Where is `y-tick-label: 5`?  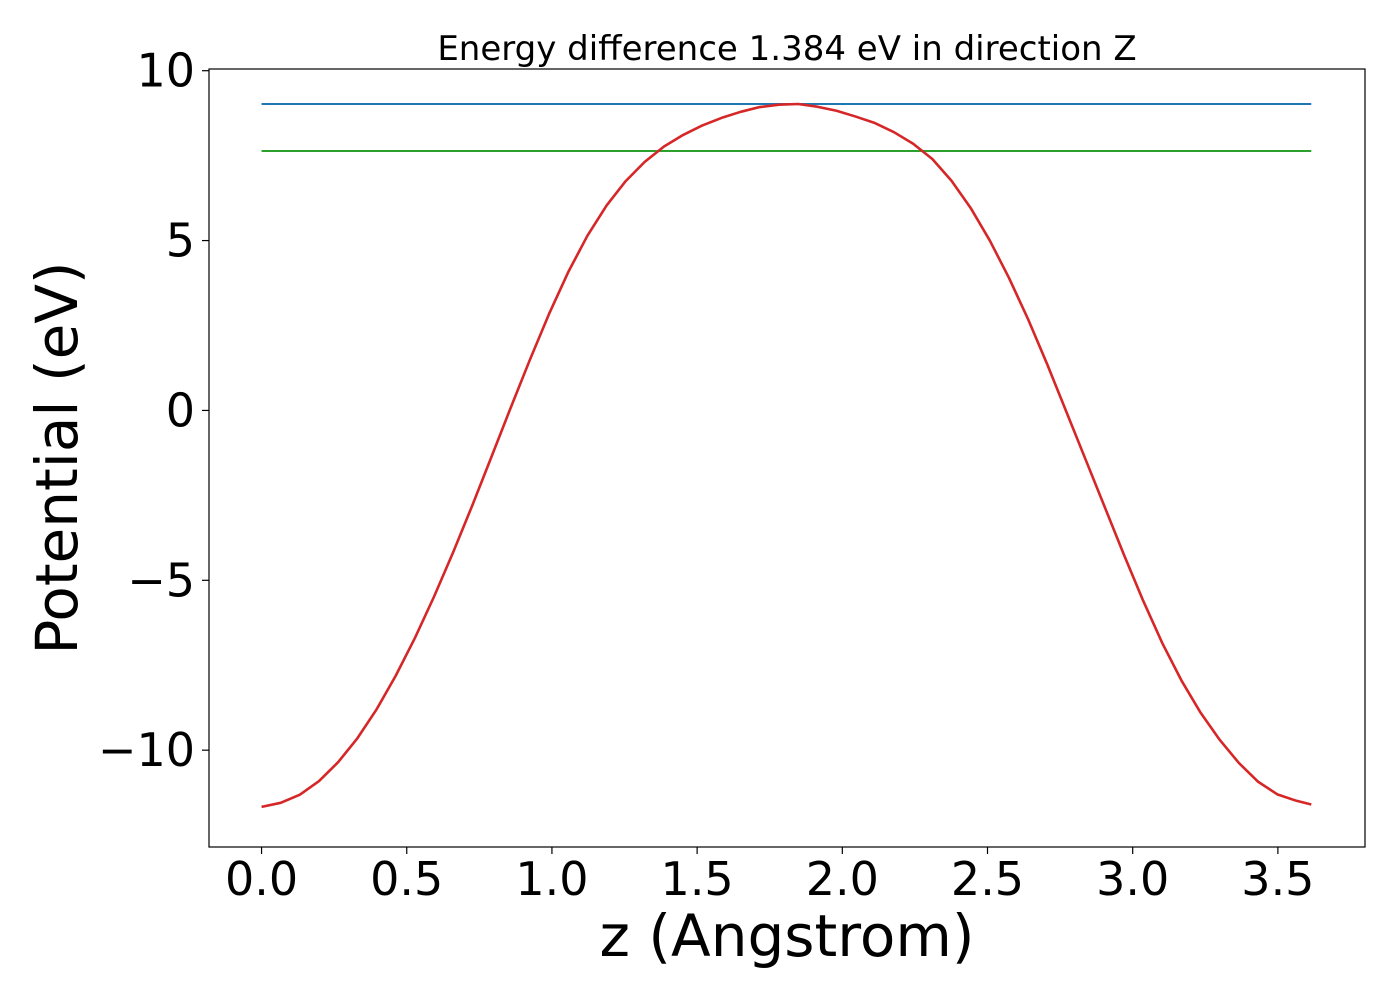
y-tick-label: 5 is located at coordinates (180, 241).